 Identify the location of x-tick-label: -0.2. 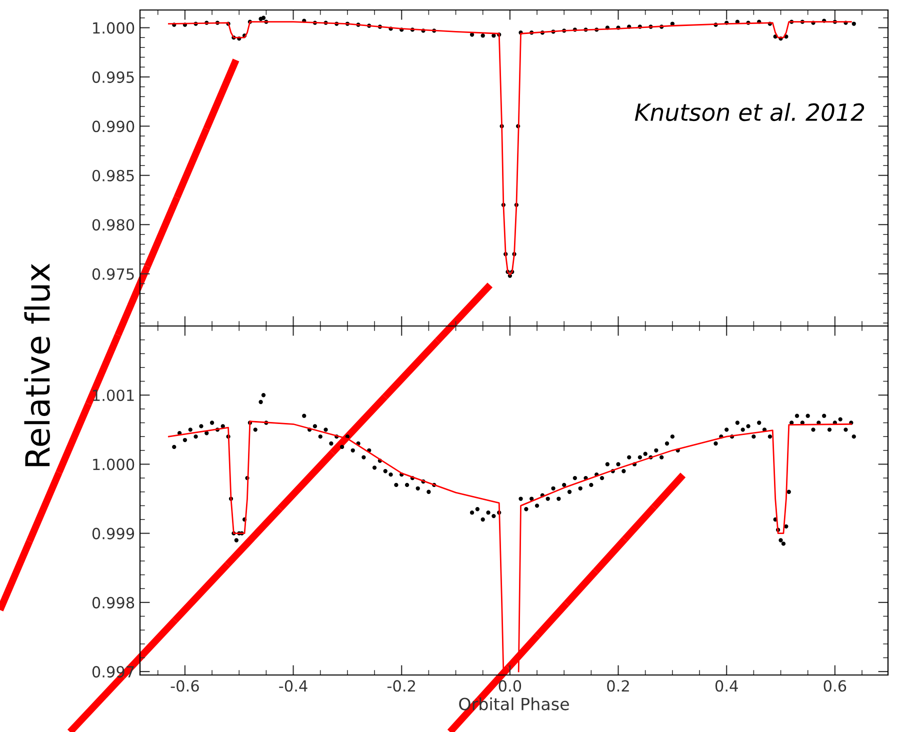
(401, 686).